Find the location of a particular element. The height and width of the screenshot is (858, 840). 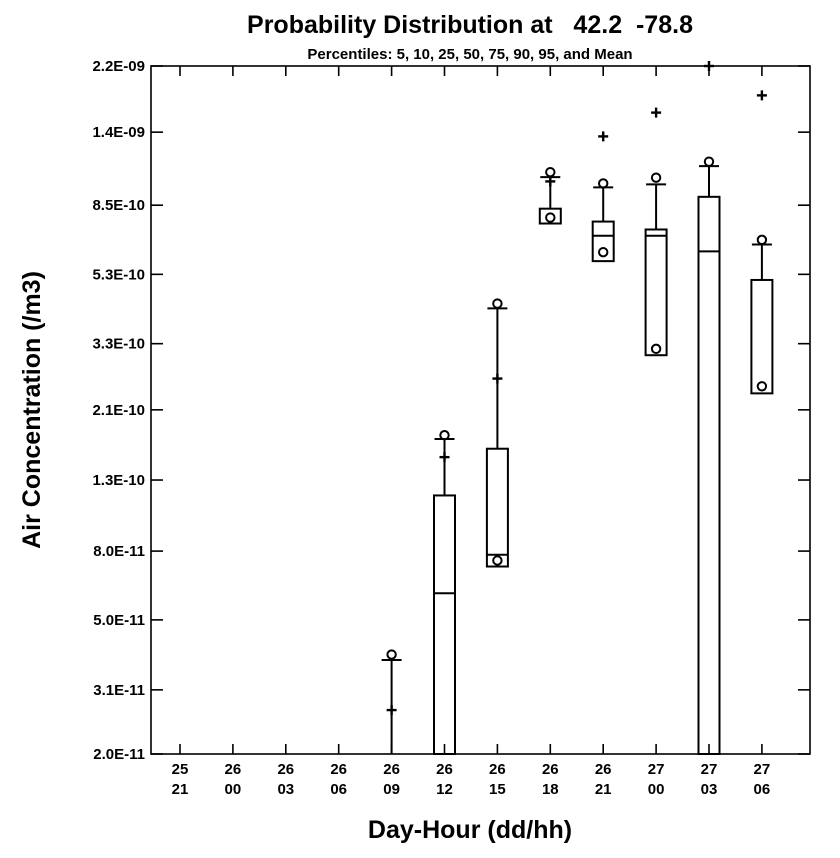

chart-title: Probability Distribution at 42.2 -78.8 is located at coordinates (470, 25).